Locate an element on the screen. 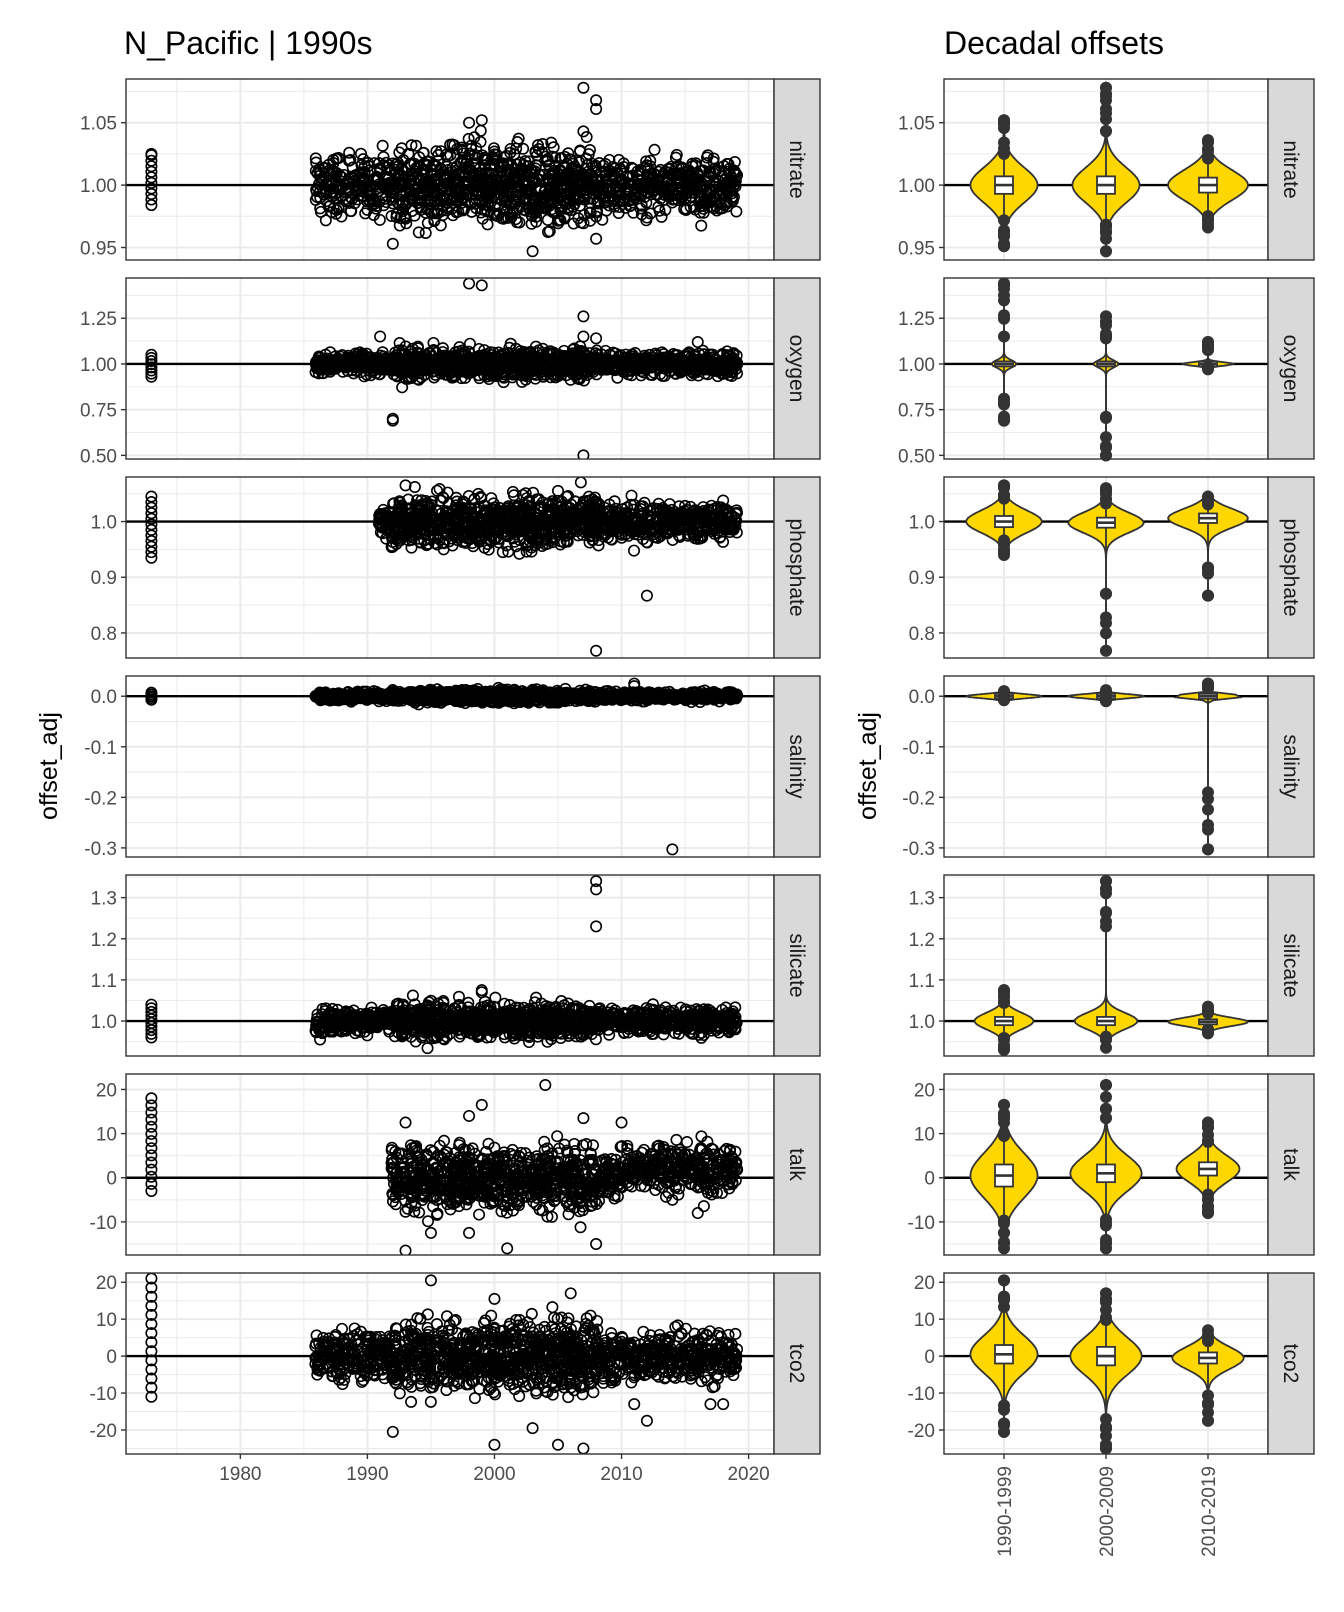  strip-box is located at coordinates (797, 567).